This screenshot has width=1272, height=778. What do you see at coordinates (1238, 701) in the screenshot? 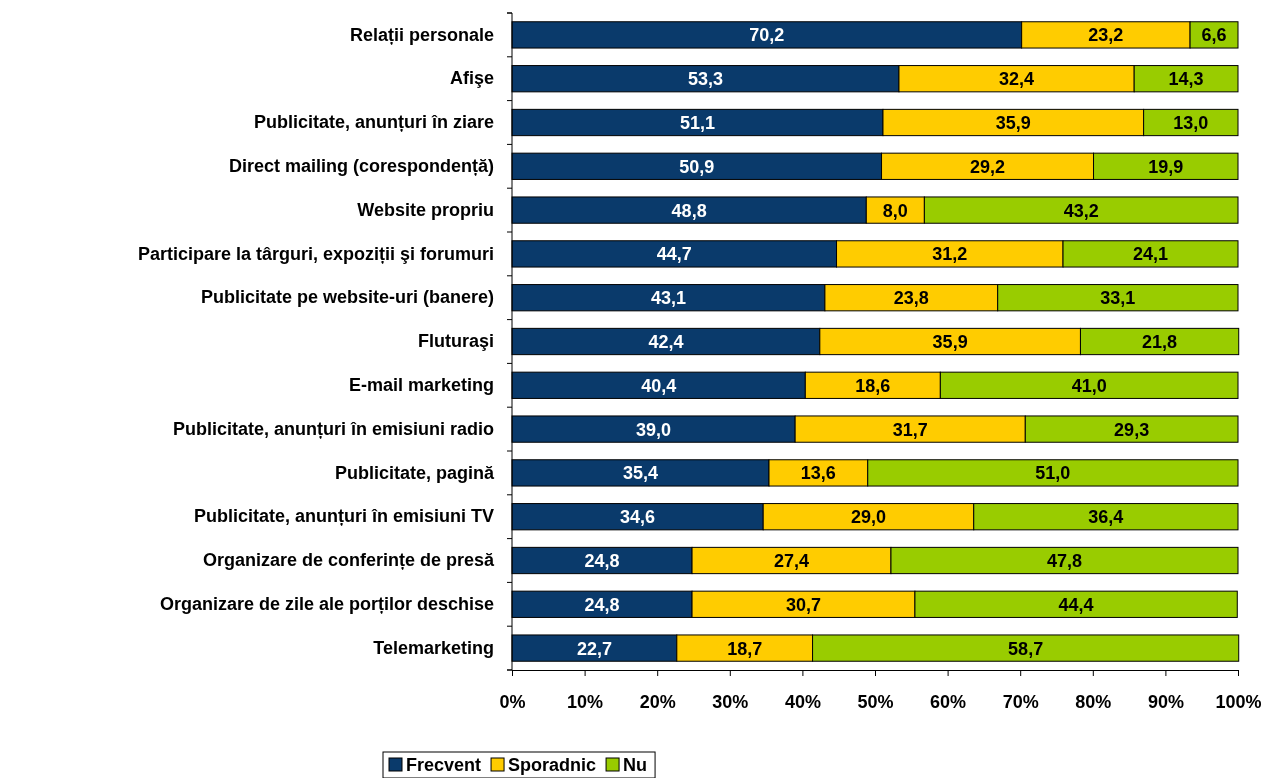
I see `x-tick-label: 100%` at bounding box center [1238, 701].